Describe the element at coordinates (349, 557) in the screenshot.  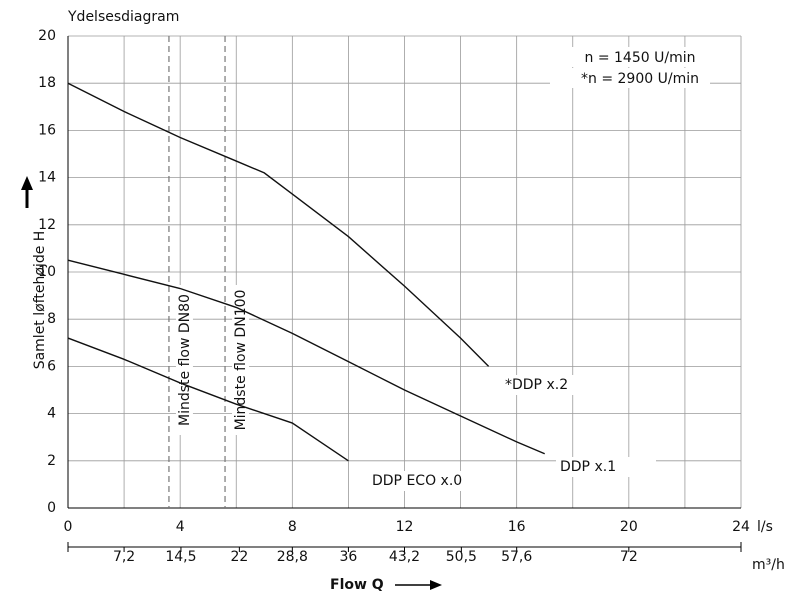
I see `x2-tick-label: 36` at that location.